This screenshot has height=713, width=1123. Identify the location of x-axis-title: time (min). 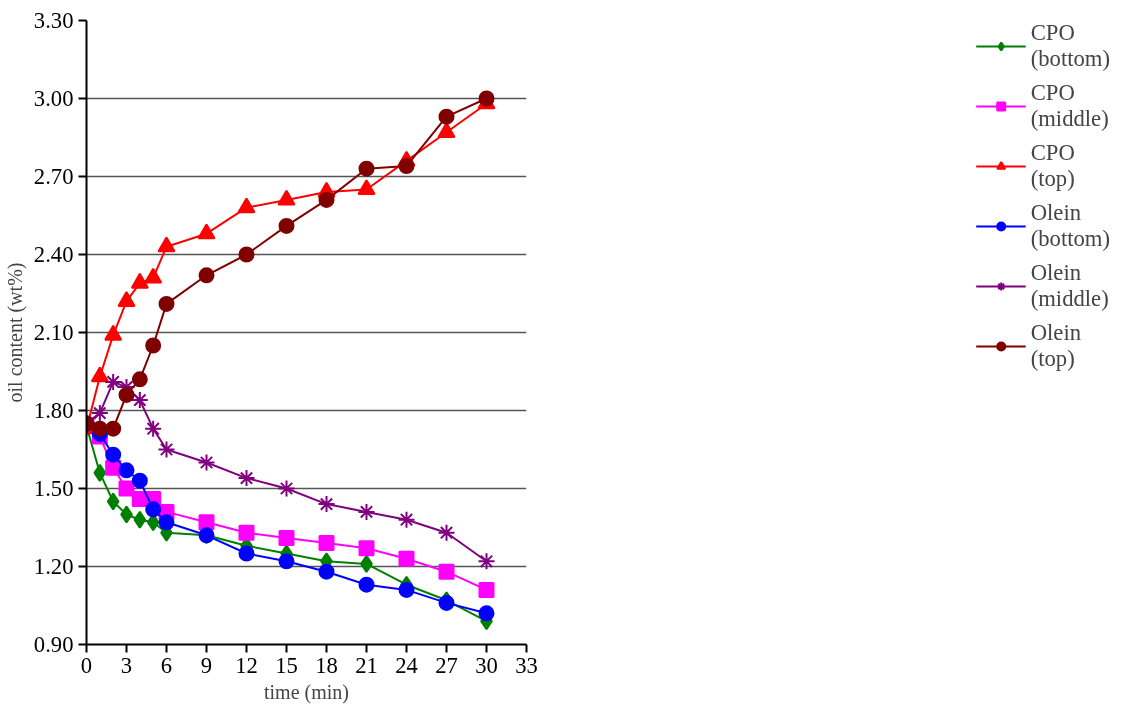
(306, 692).